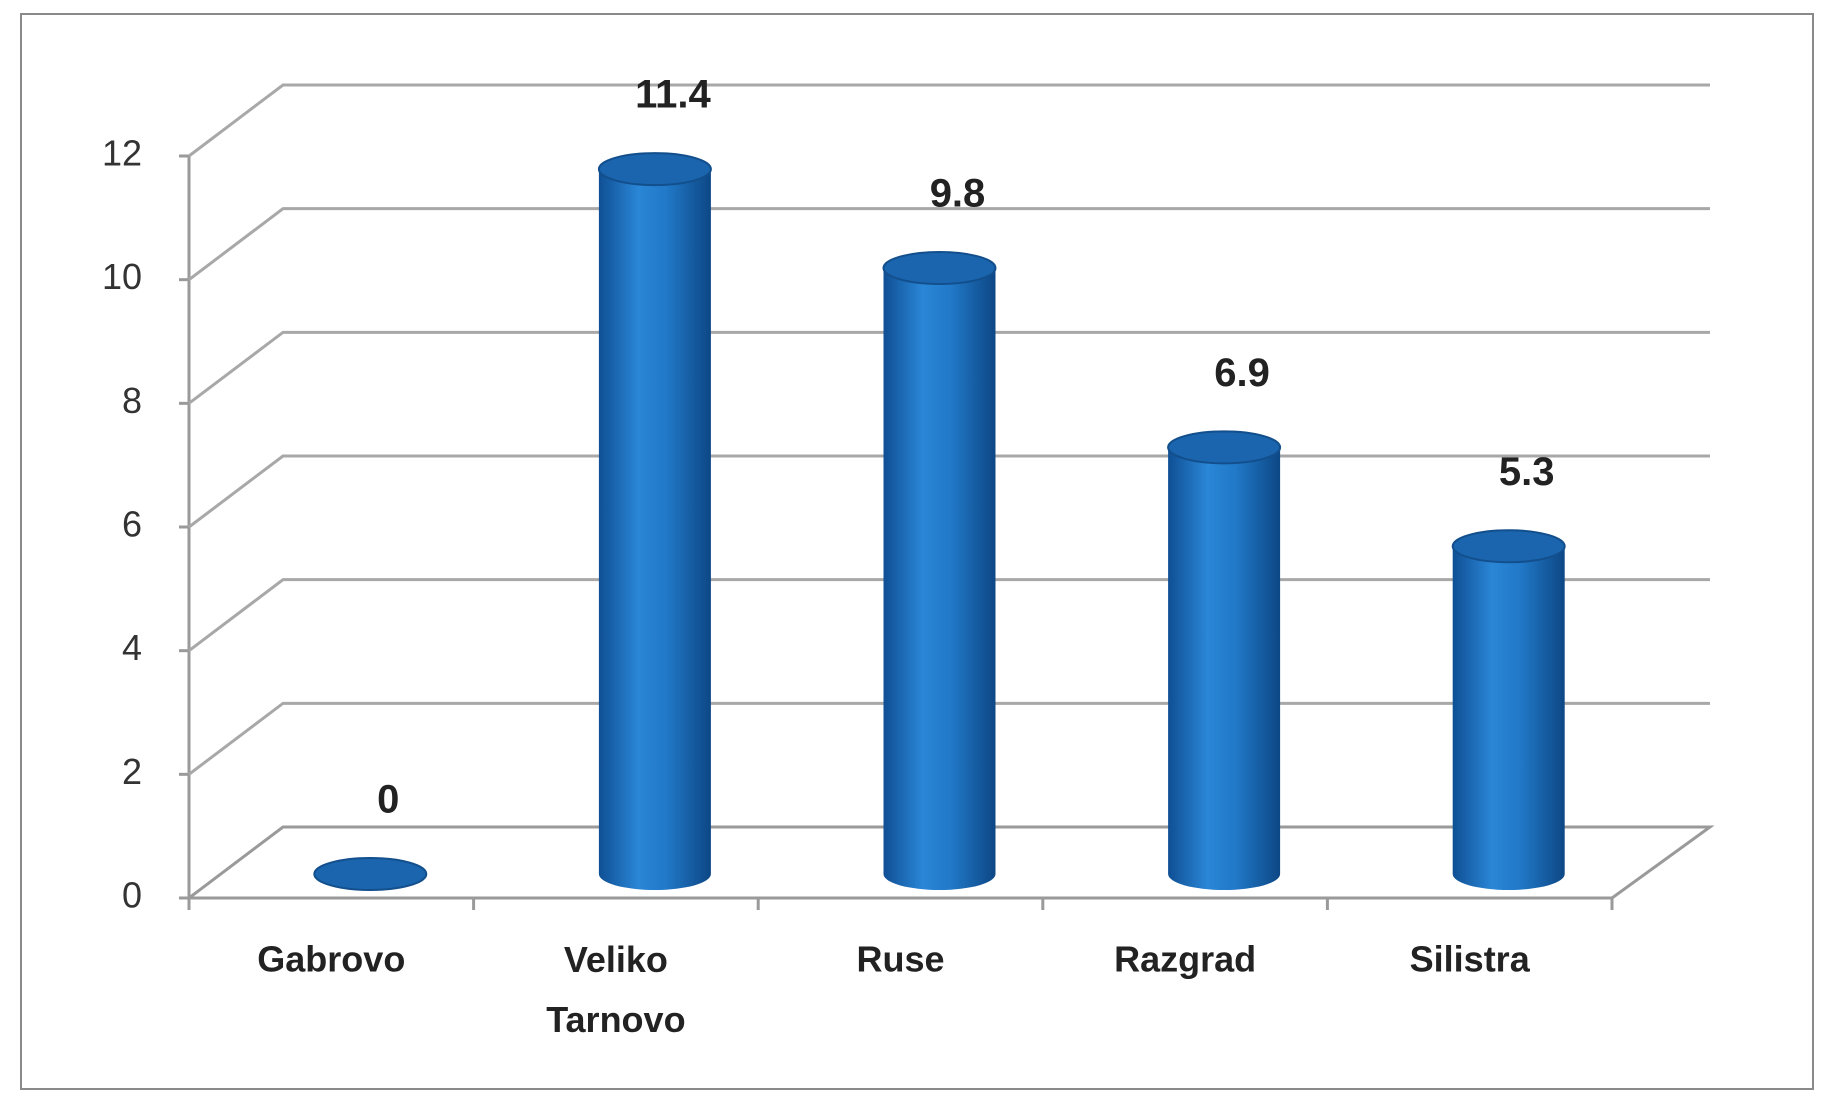 The width and height of the screenshot is (1843, 1114). Describe the element at coordinates (1185, 959) in the screenshot. I see `x-tick-label: Razgrad` at that location.